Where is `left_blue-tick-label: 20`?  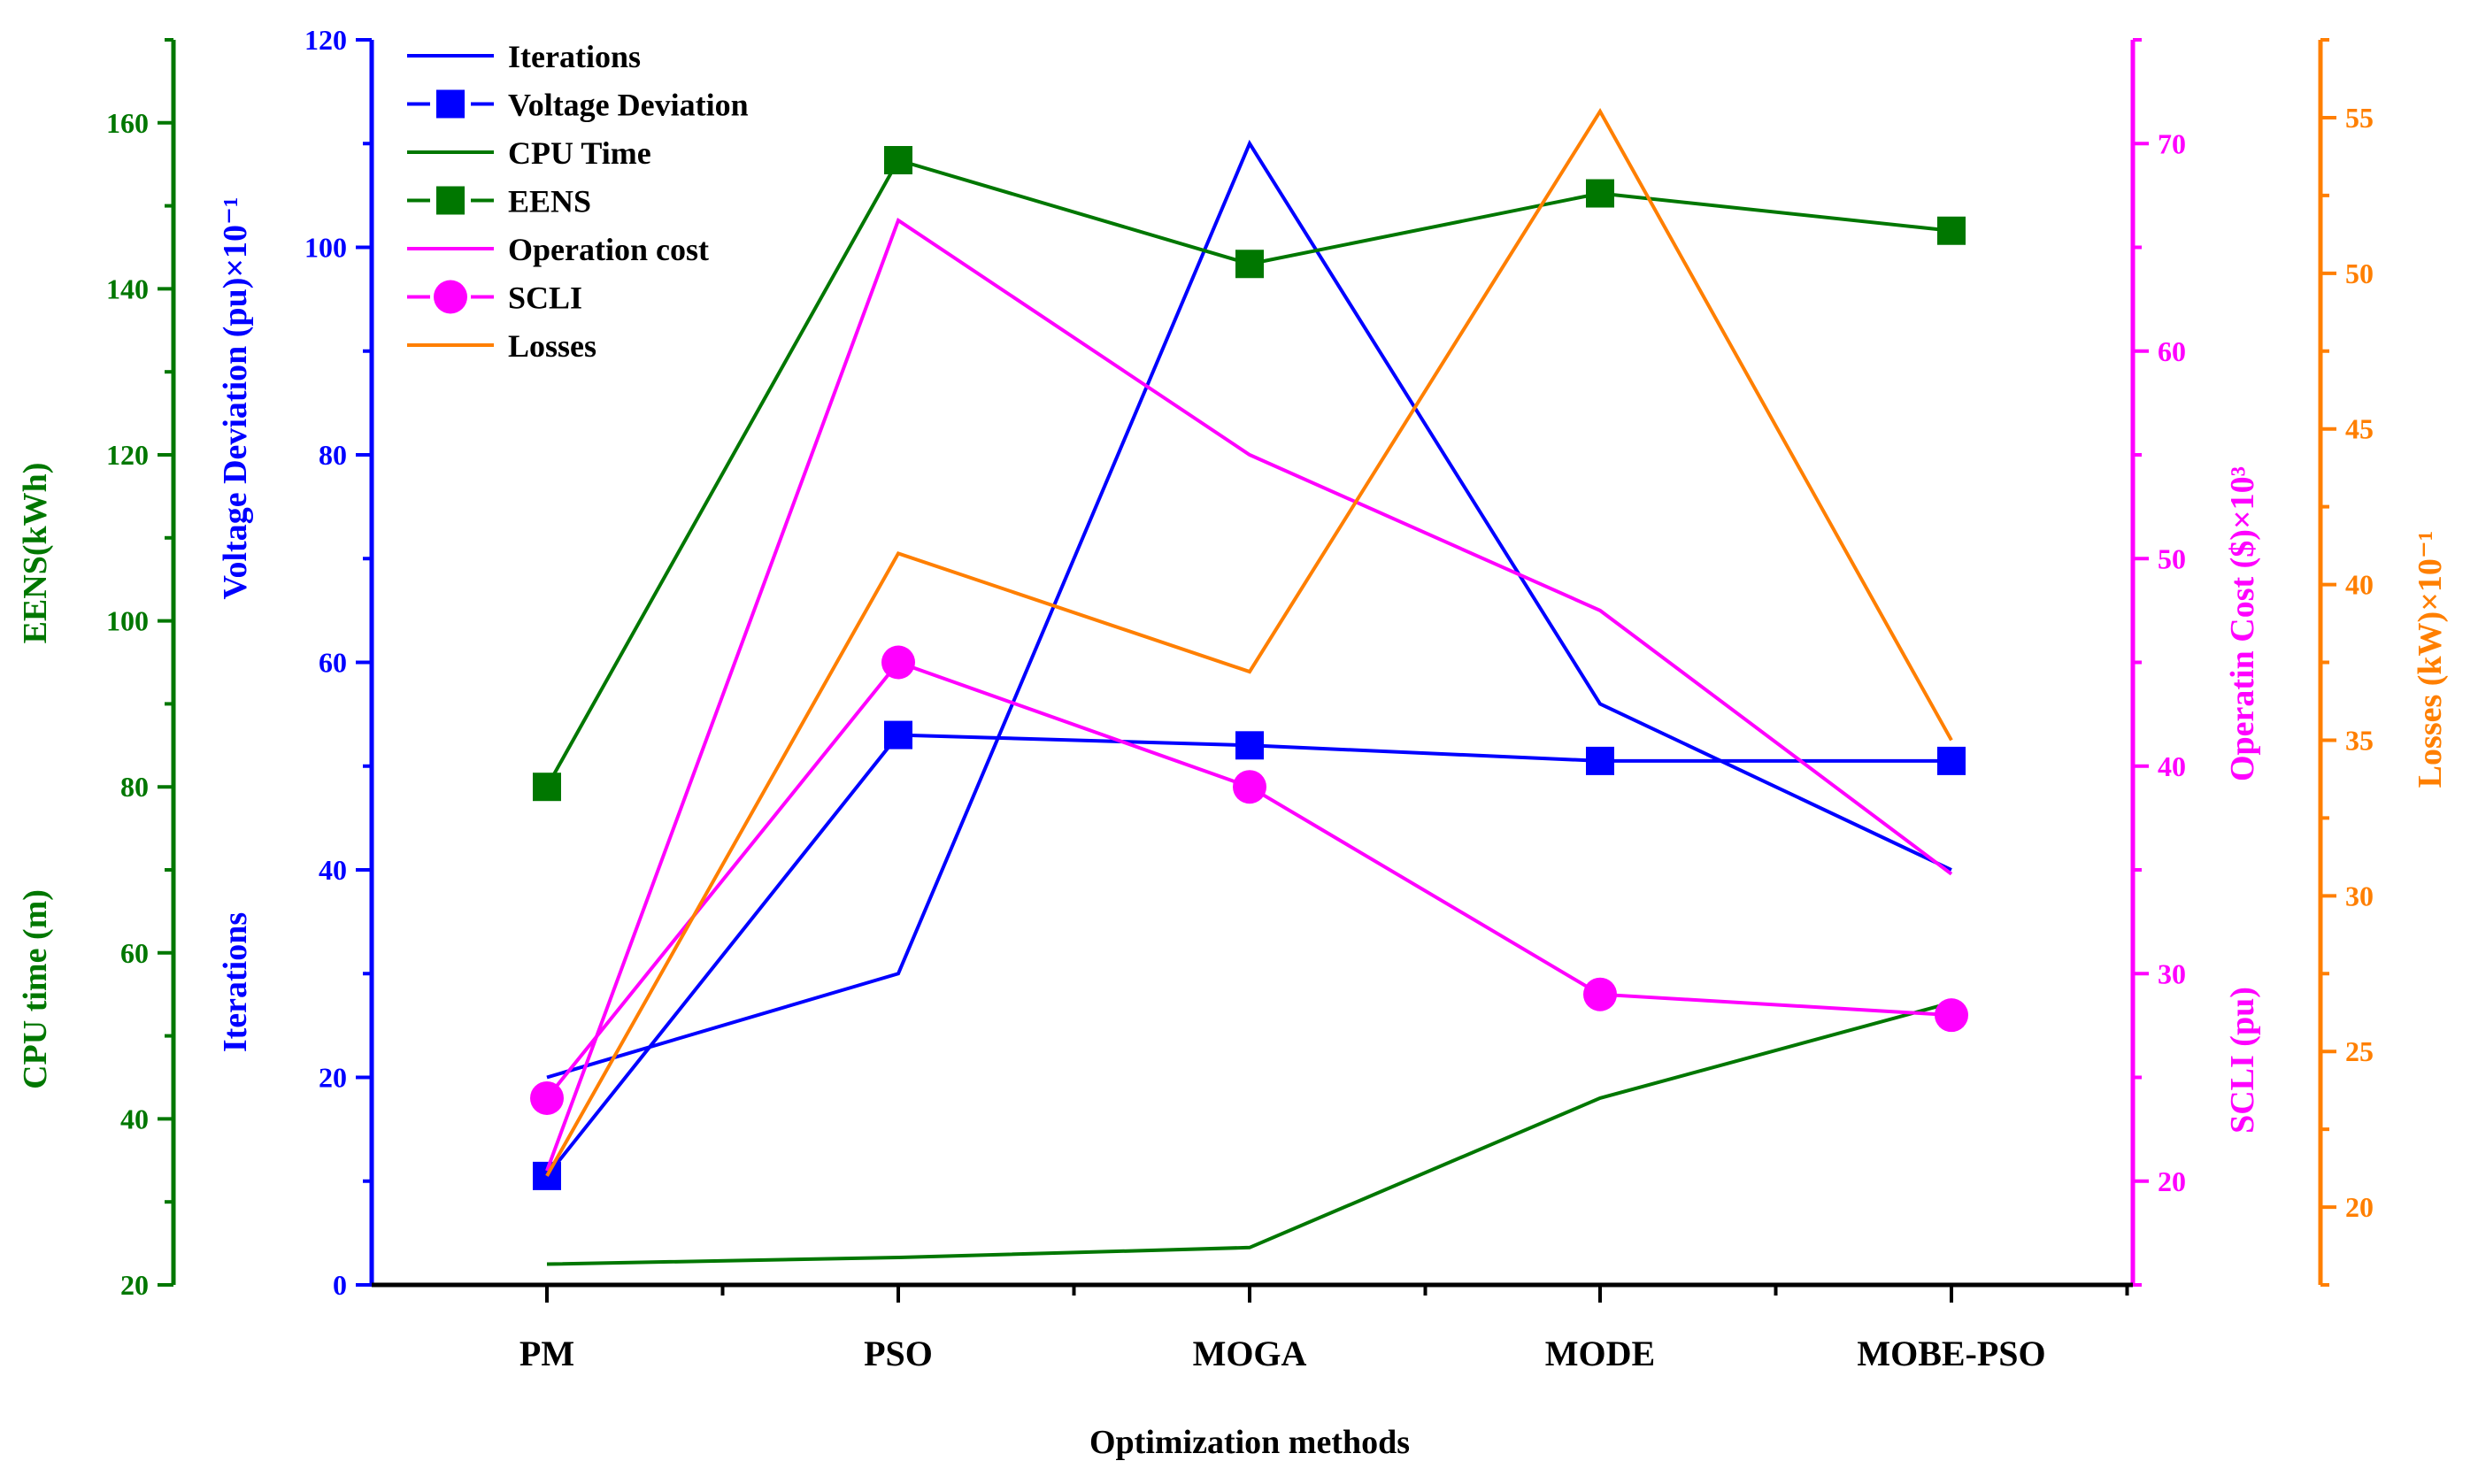 left_blue-tick-label: 20 is located at coordinates (333, 1078).